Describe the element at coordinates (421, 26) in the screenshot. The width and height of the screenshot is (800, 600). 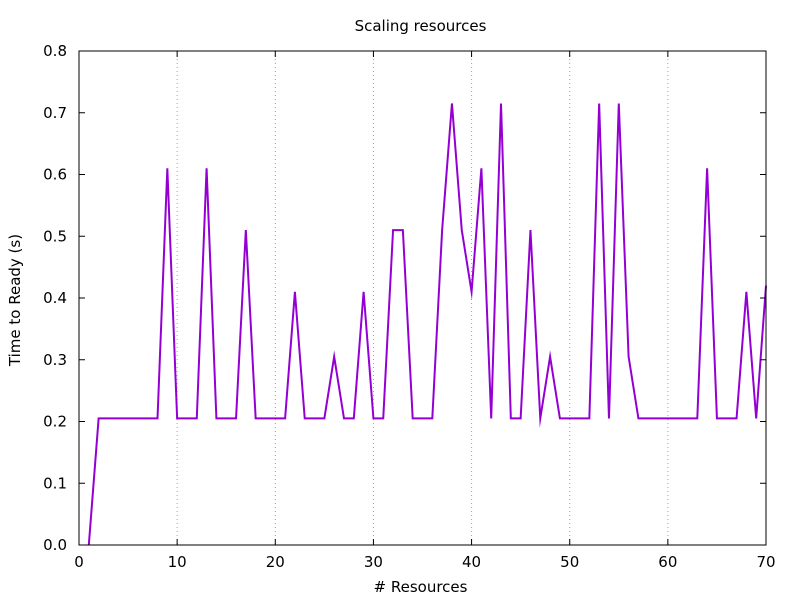
I see `chart-title: Scaling resources` at that location.